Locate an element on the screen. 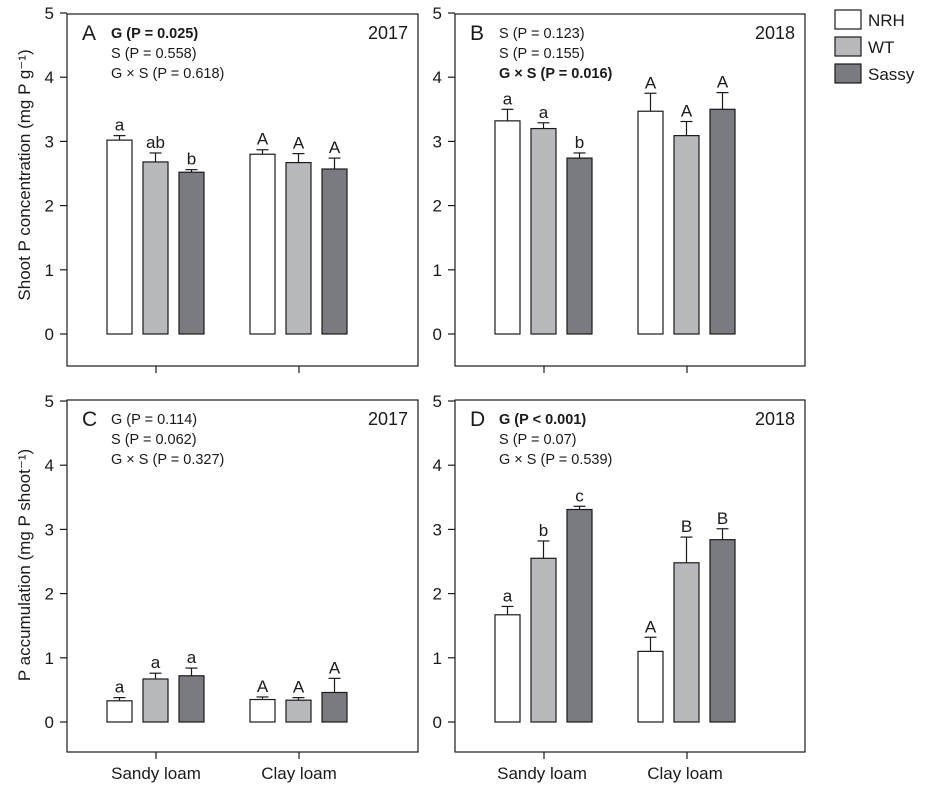 The width and height of the screenshot is (928, 788). panel-b-bar-sandy-loam-nrh is located at coordinates (507, 227).